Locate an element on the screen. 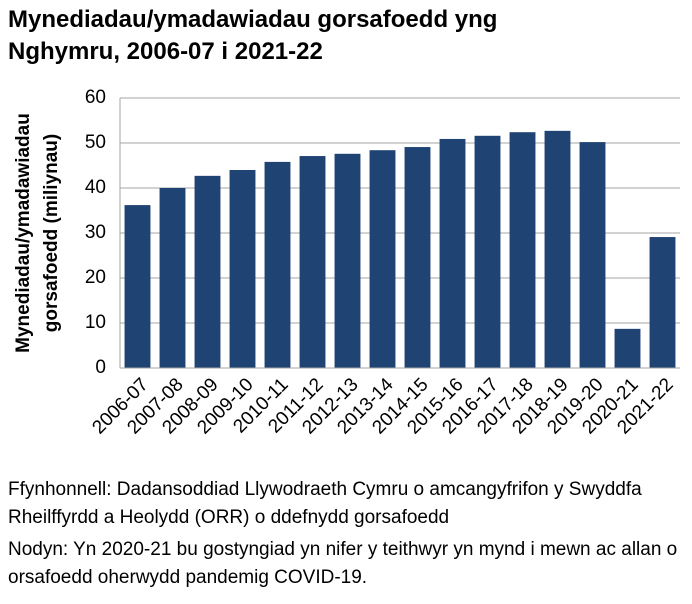 This screenshot has width=692, height=604. y-tick-label: 40 is located at coordinates (95, 187).